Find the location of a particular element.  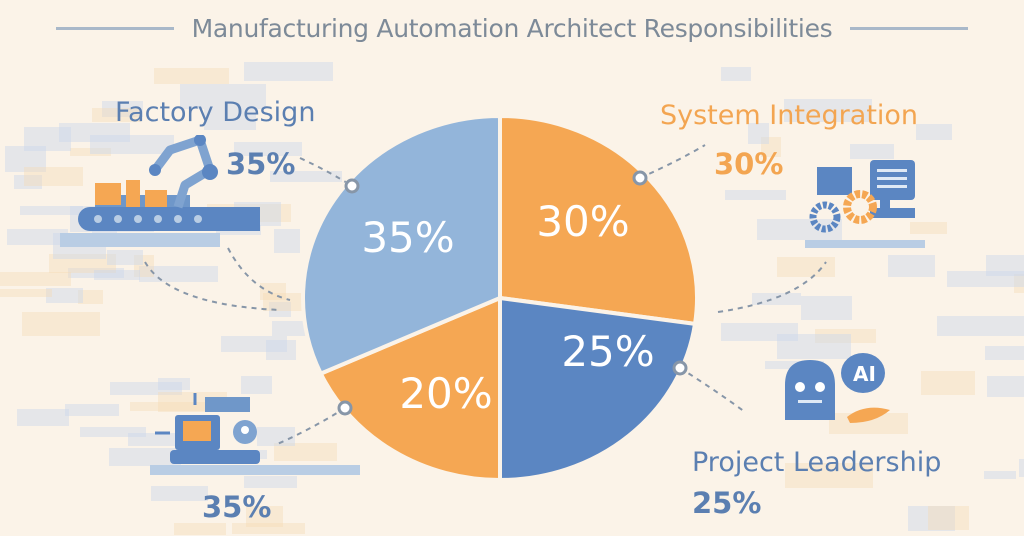

robot-arm-conveyor-icon is located at coordinates (160, 191).